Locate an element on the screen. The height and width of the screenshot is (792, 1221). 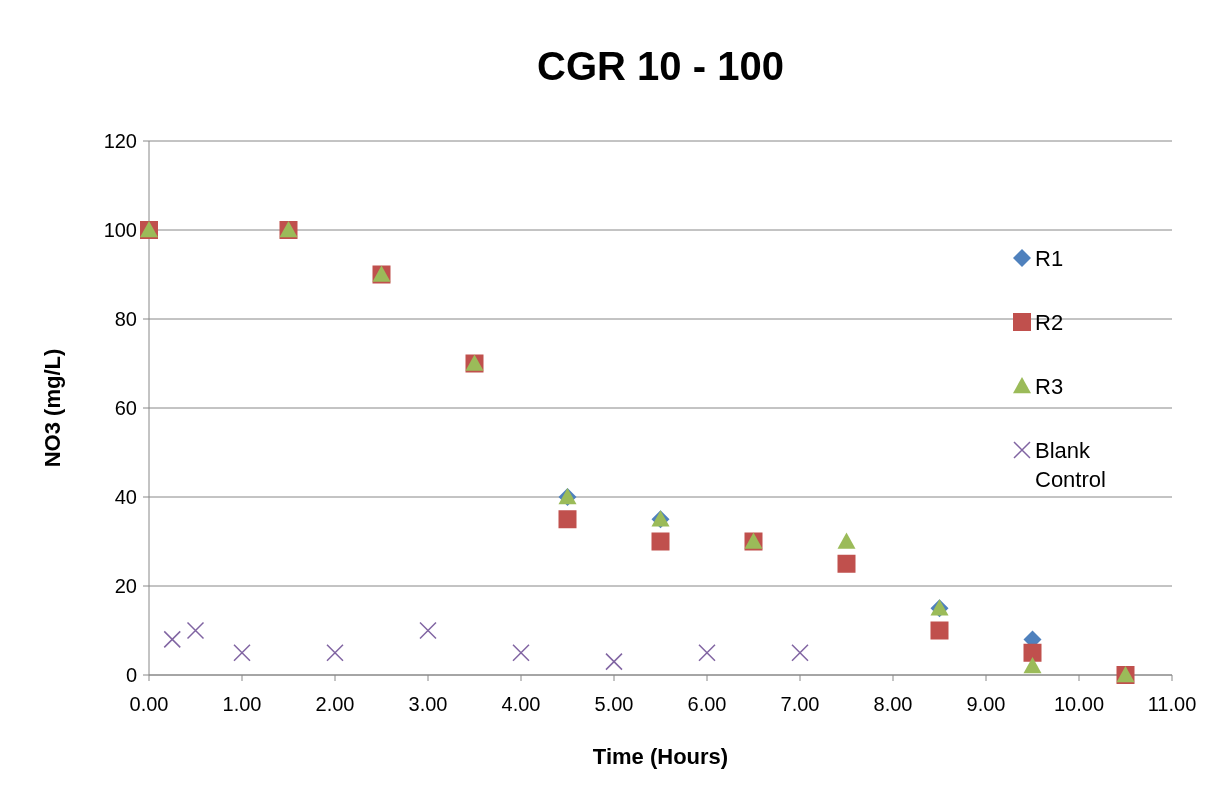
x-tick-label: 8.00 is located at coordinates (893, 704).